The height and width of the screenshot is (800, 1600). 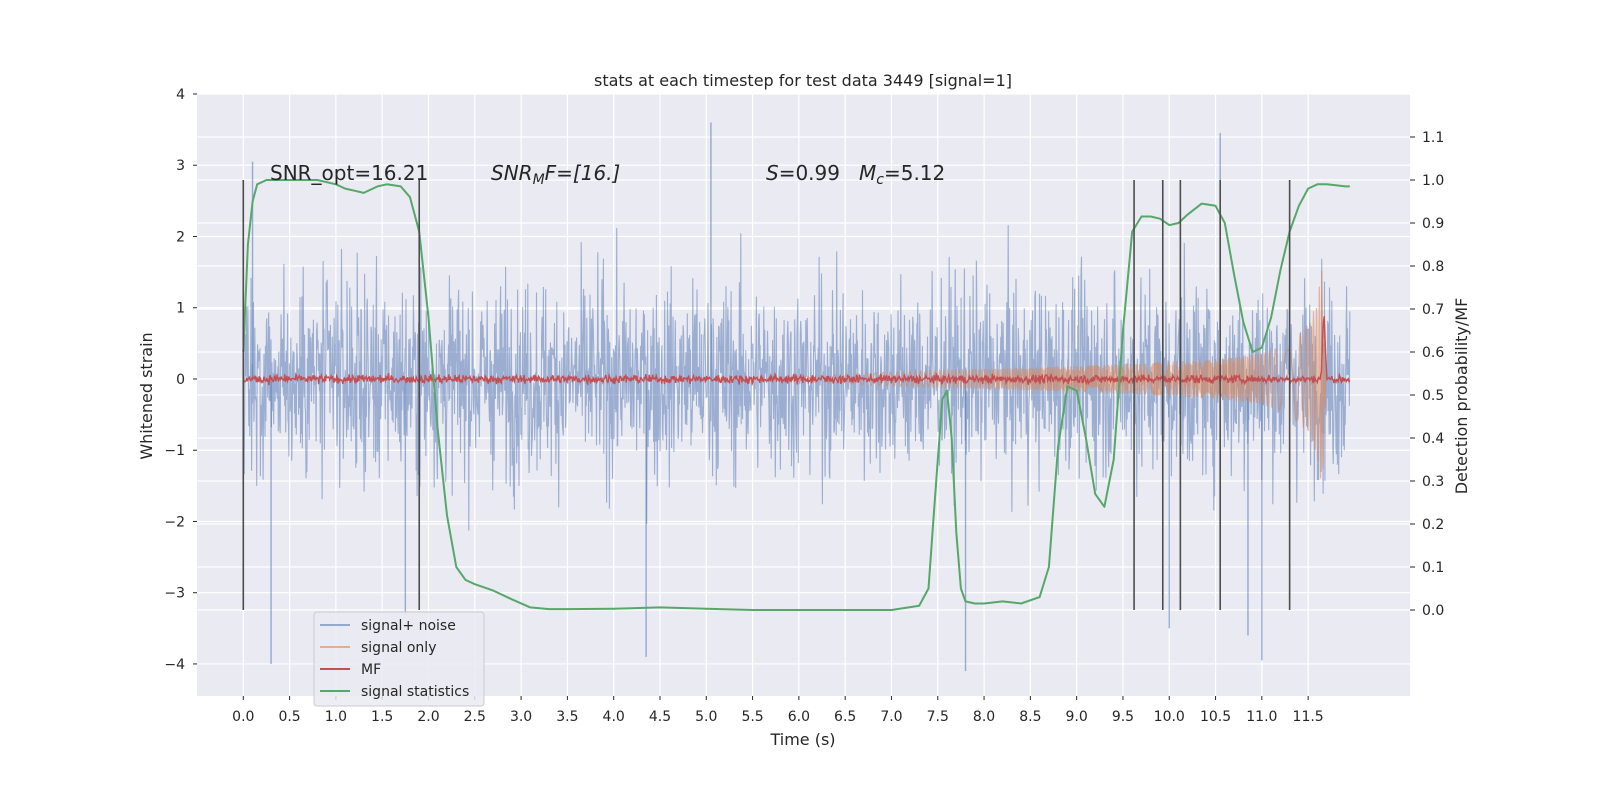 I want to click on x-tick-label: 7.5, so click(x=938, y=717).